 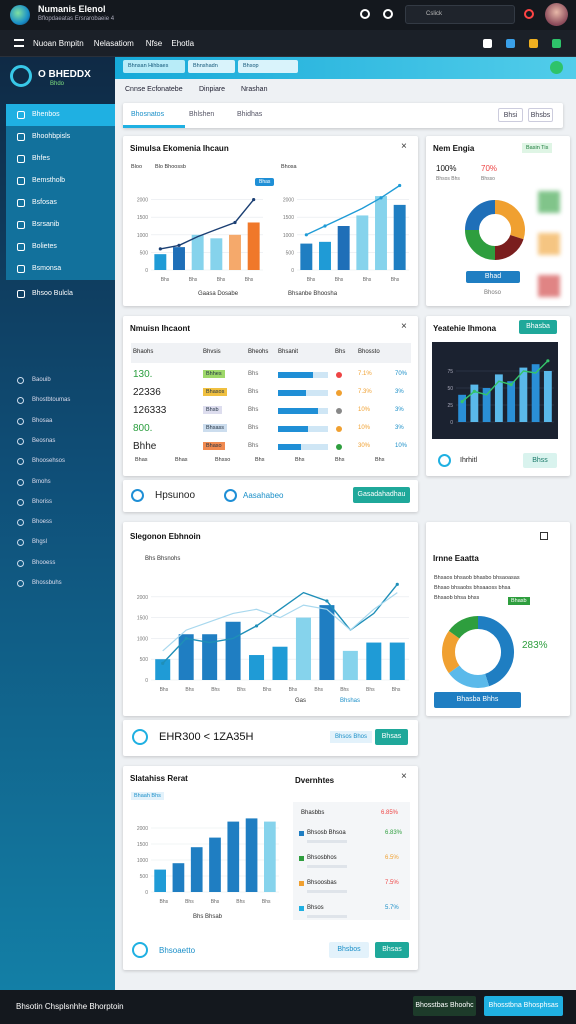 What do you see at coordinates (268, 66) in the screenshot?
I see `top-tab: Bhsop` at bounding box center [268, 66].